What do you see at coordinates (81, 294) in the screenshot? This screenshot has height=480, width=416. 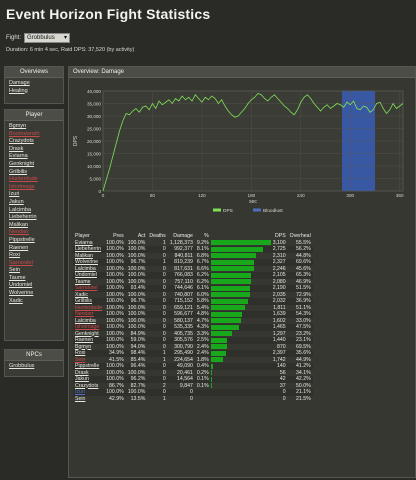 I see `player-name-link: Xadic` at bounding box center [81, 294].